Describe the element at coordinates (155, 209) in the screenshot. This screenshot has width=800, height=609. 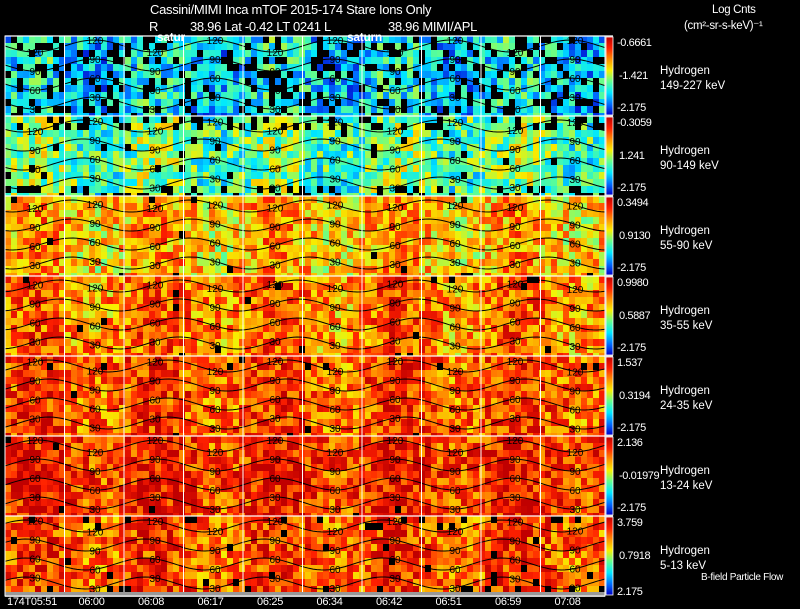
I see `contour-label: 120` at that location.